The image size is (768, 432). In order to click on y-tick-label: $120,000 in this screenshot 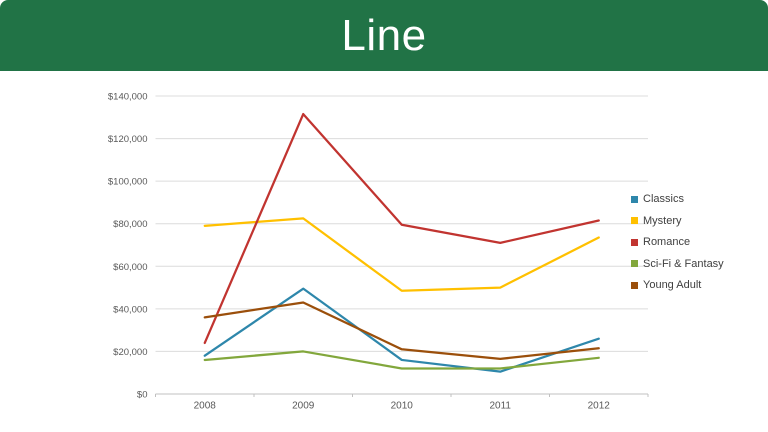, I will do `click(128, 139)`.